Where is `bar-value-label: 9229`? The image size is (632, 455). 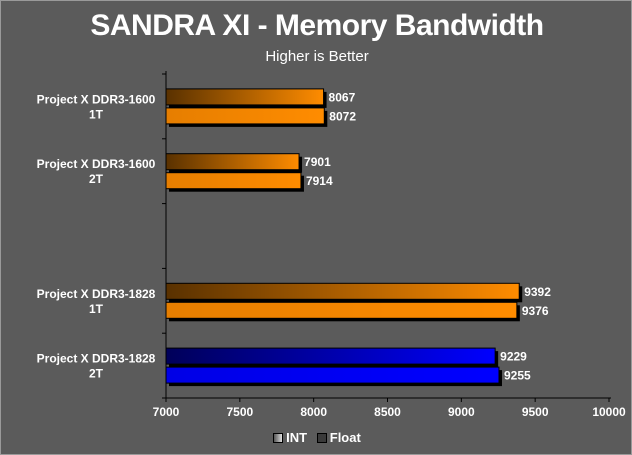
bar-value-label: 9229 is located at coordinates (513, 357).